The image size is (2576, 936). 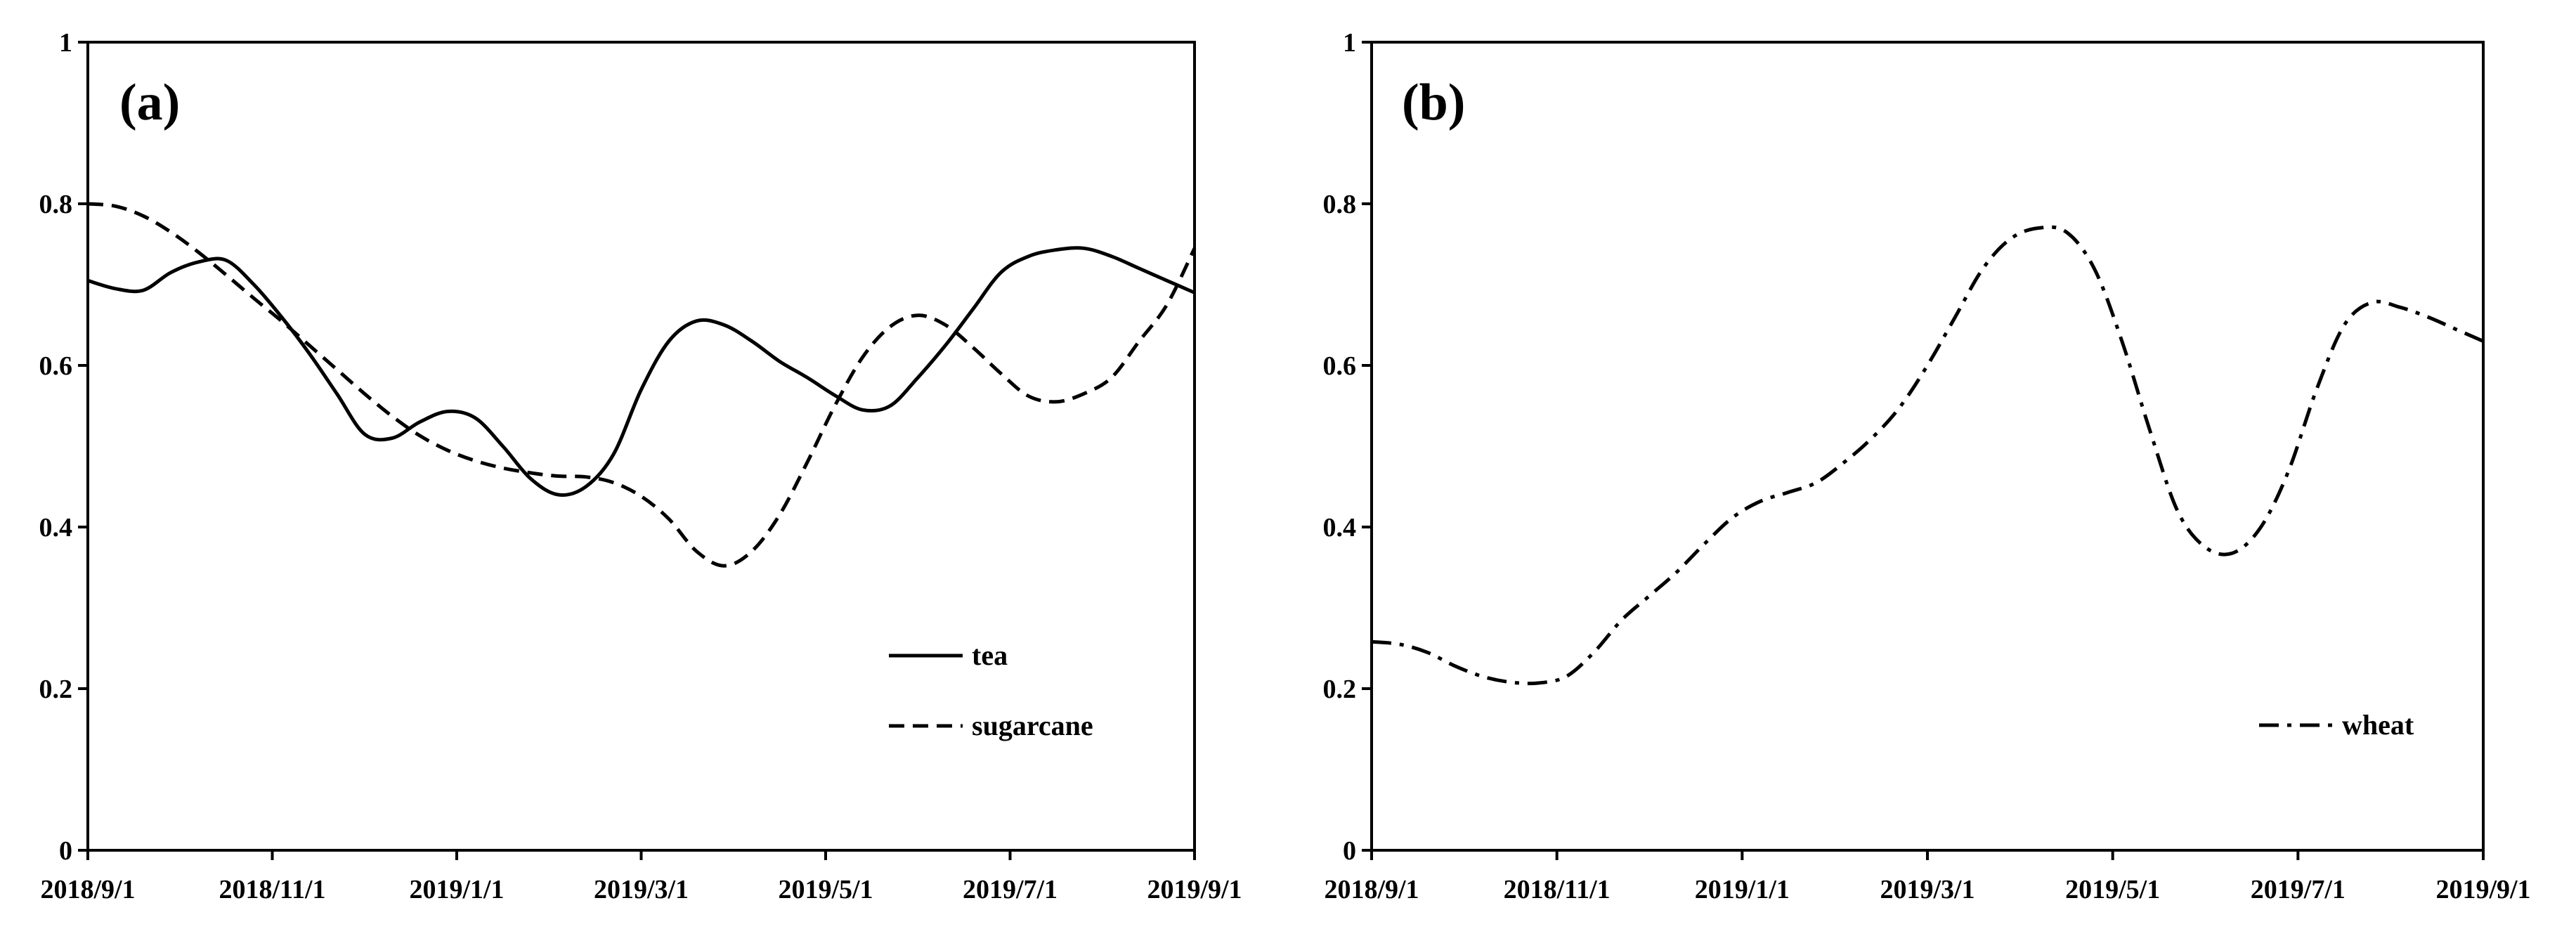 What do you see at coordinates (2378, 725) in the screenshot?
I see `legend-label-wheat: wheat` at bounding box center [2378, 725].